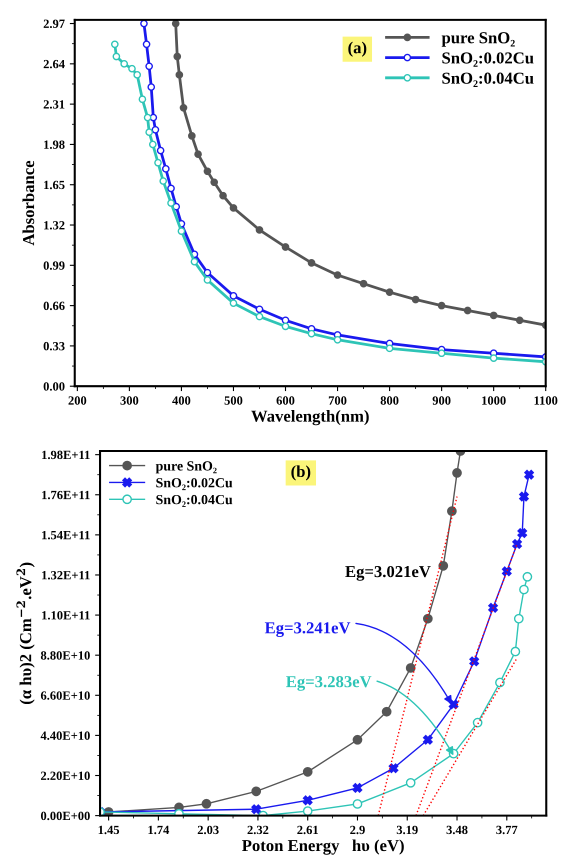 The image size is (562, 864). What do you see at coordinates (300, 472) in the screenshot?
I see `text: (b)` at bounding box center [300, 472].